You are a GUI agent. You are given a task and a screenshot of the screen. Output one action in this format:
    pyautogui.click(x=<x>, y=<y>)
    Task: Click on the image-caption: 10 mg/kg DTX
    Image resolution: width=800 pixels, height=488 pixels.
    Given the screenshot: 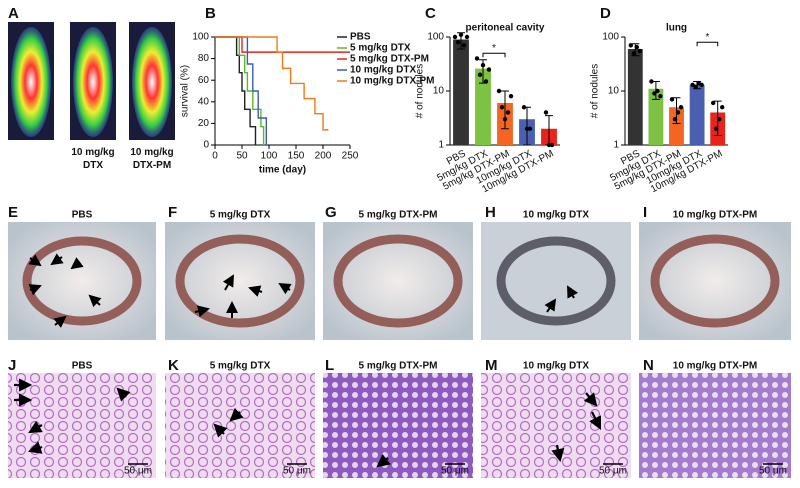 What is the action you would take?
    pyautogui.click(x=92, y=159)
    